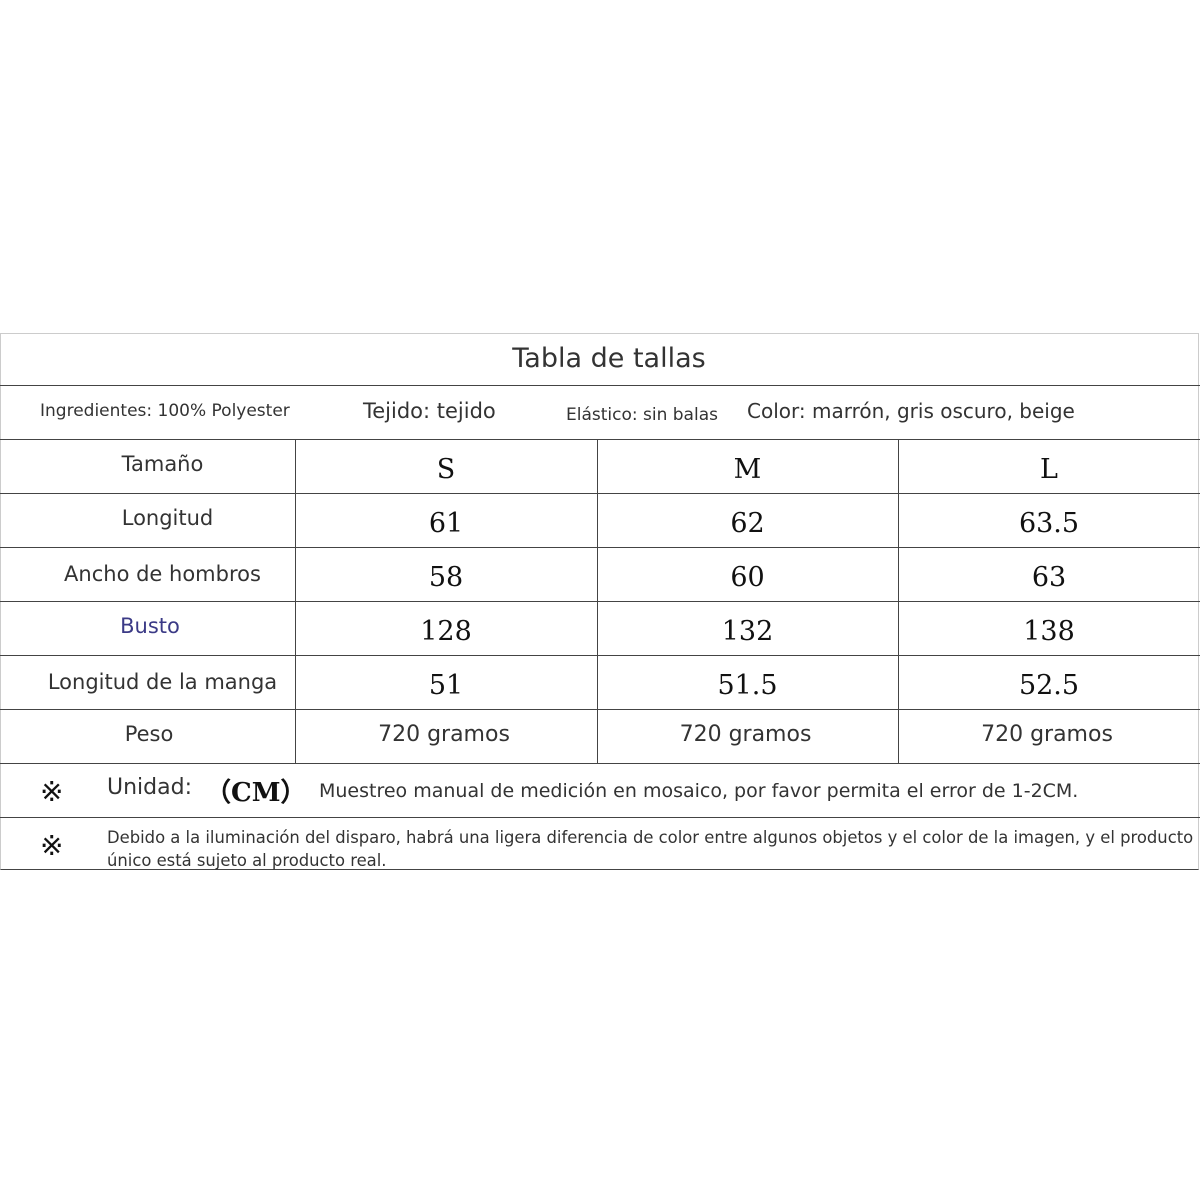  I want to click on page-title: Tabla de tallas, so click(609, 358).